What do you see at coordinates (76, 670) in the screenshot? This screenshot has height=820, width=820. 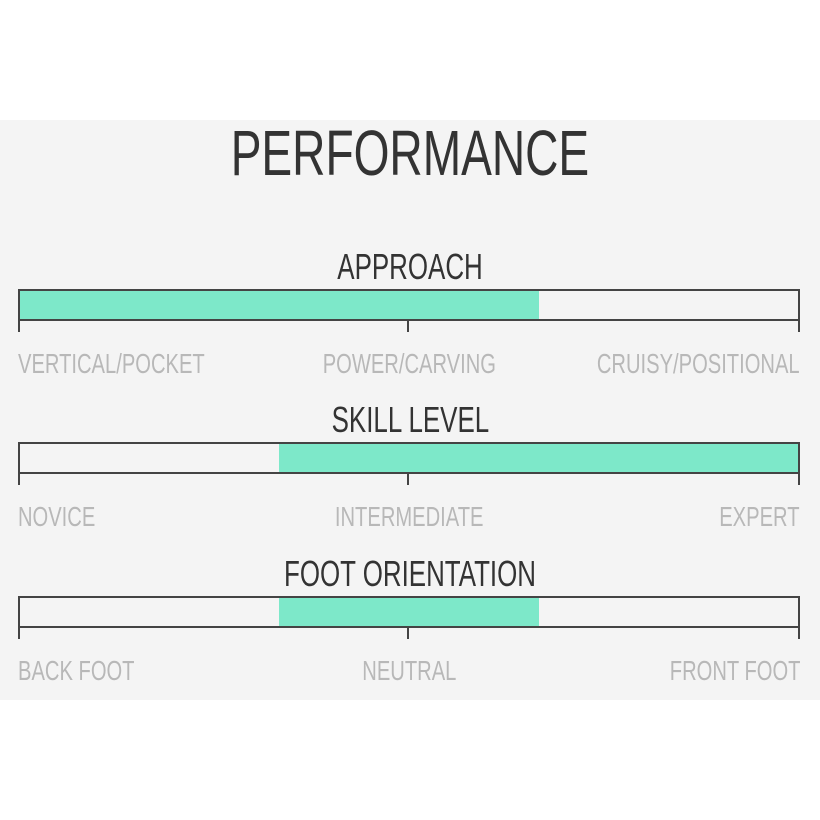 I see `scale-label-left: BACK FOOT` at bounding box center [76, 670].